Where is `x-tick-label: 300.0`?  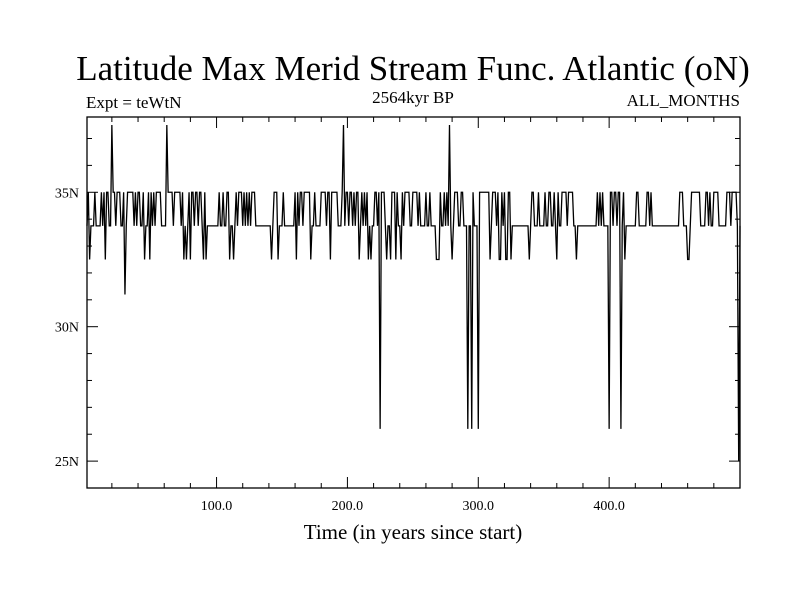 x-tick-label: 300.0 is located at coordinates (479, 506).